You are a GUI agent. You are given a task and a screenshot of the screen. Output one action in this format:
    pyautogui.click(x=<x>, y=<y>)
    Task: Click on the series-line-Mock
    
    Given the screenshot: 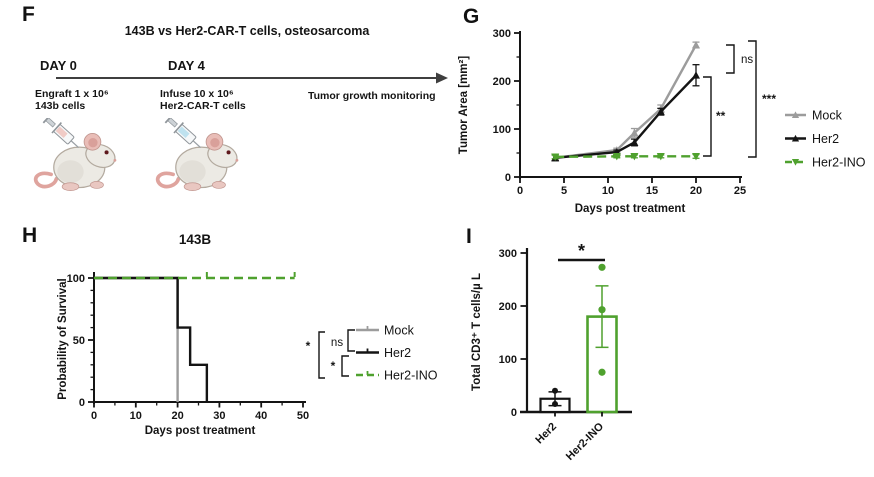 What is the action you would take?
    pyautogui.click(x=626, y=101)
    